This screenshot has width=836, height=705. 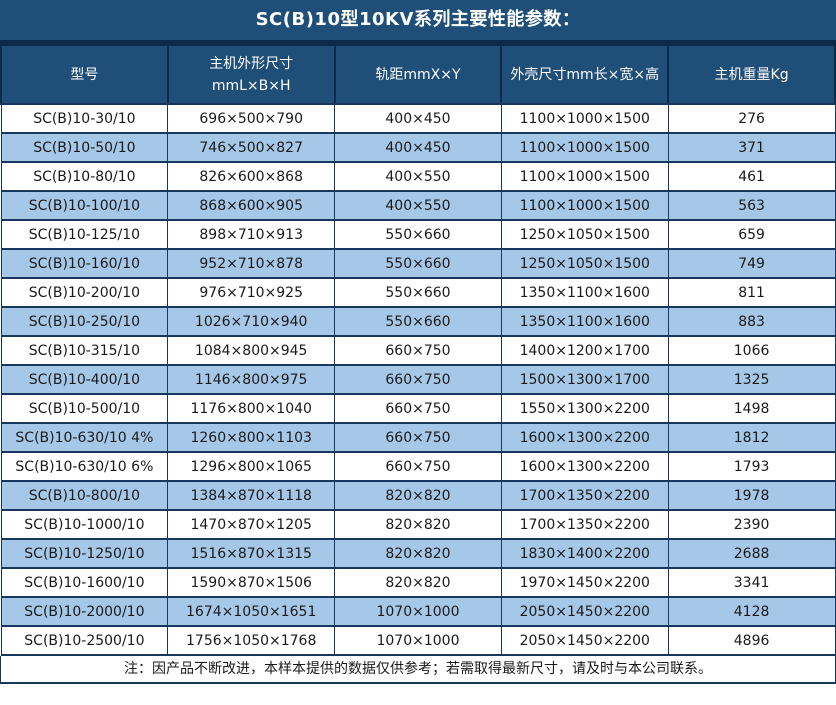 I want to click on table-header: 型号 主机外形尺寸 mmL×B×H 轨距mmX×Y 外壳尺寸mm长×宽×高 主机重量Kg, so click(x=418, y=74).